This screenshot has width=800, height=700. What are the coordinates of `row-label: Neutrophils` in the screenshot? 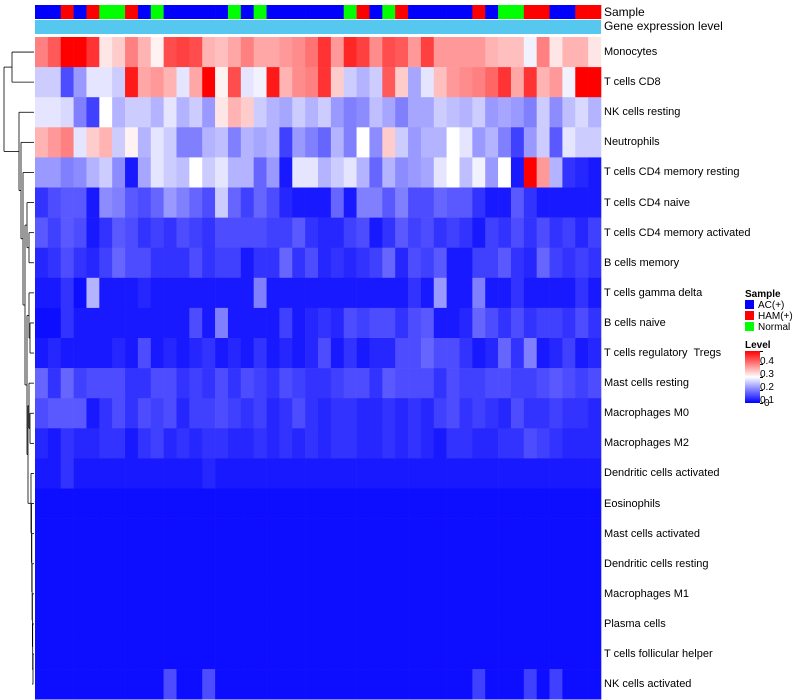 It's located at (632, 142).